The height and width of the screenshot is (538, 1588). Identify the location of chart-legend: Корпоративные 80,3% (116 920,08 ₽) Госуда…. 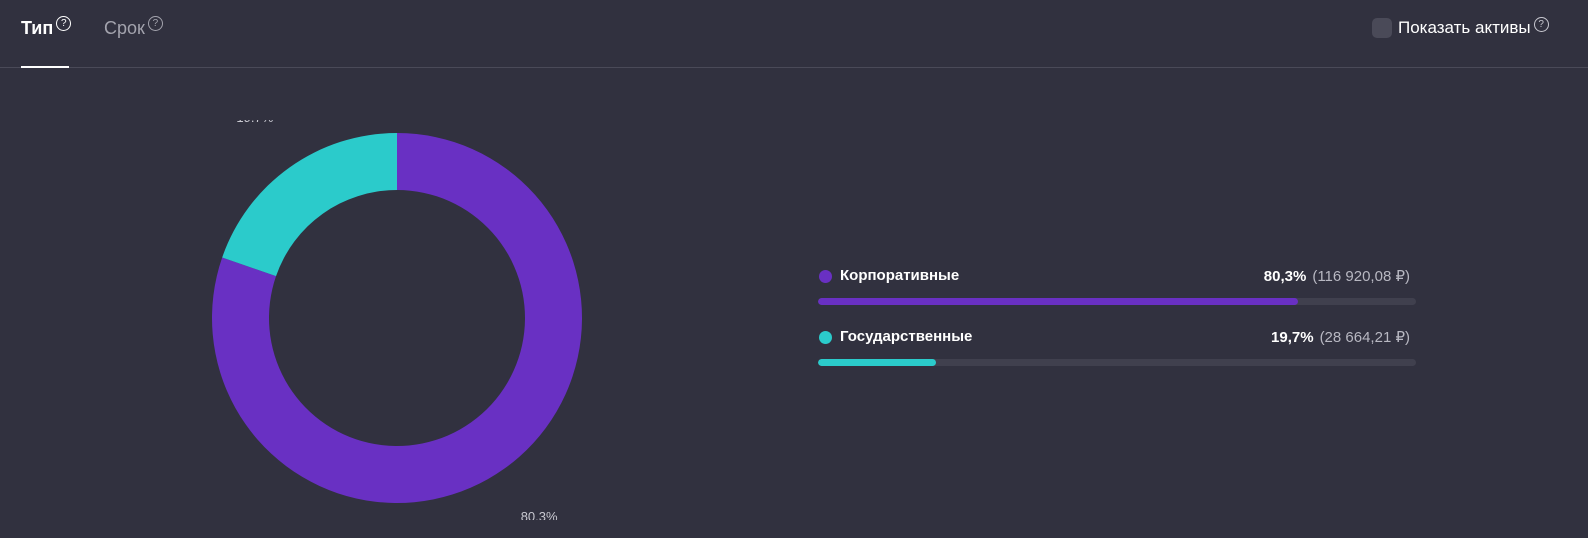
(1117, 327).